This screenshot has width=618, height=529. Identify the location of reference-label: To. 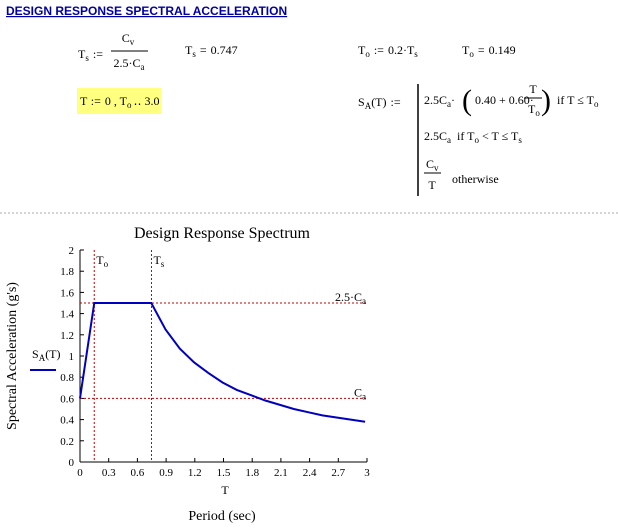
(102, 261).